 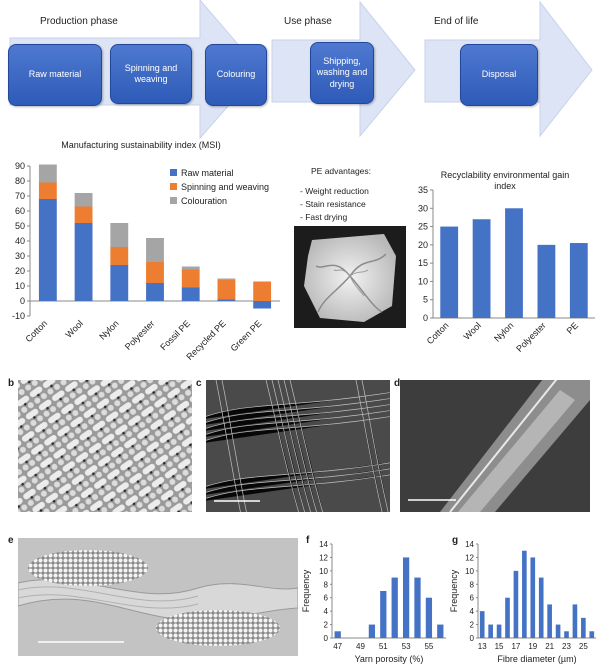 I want to click on y-tick-label: 80, so click(x=20, y=181).